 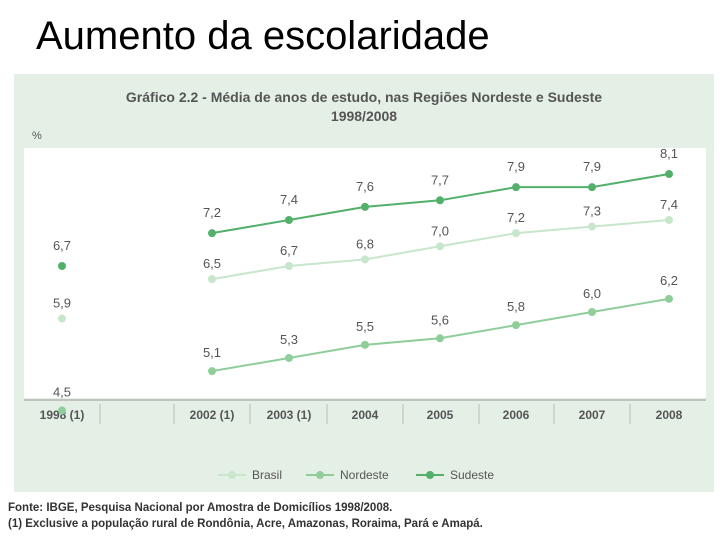 What do you see at coordinates (364, 475) in the screenshot?
I see `legend-label: Nordeste` at bounding box center [364, 475].